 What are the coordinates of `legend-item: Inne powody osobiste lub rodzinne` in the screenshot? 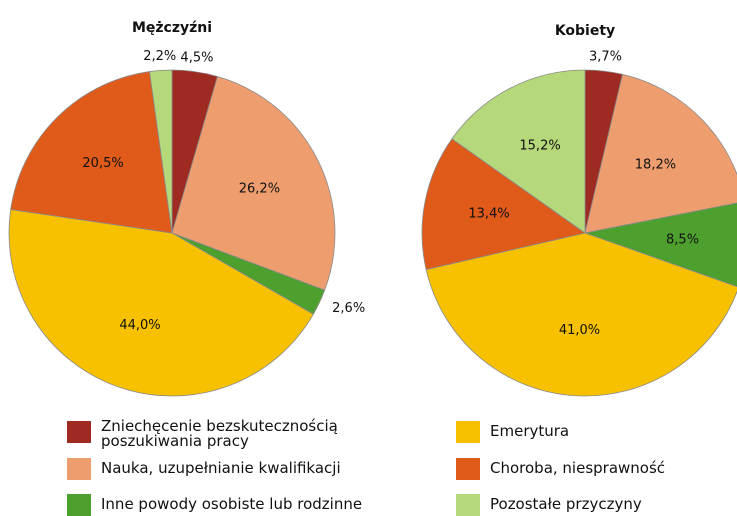 It's located at (229, 505).